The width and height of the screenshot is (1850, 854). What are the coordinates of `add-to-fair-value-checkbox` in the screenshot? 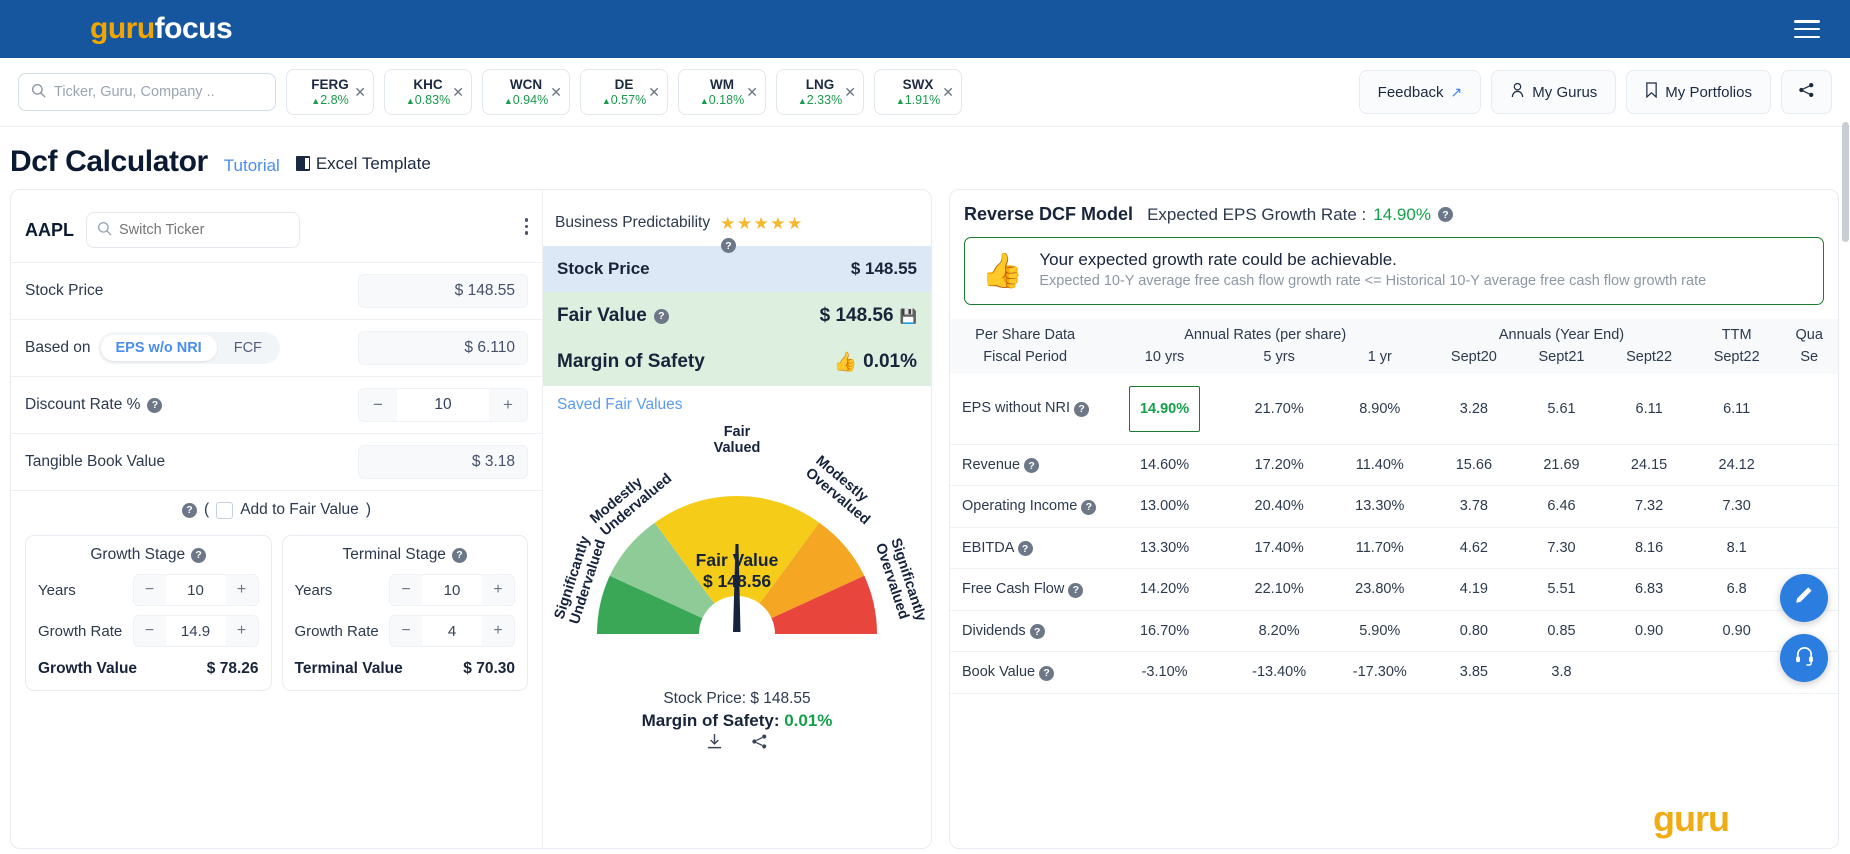 It's located at (225, 510).